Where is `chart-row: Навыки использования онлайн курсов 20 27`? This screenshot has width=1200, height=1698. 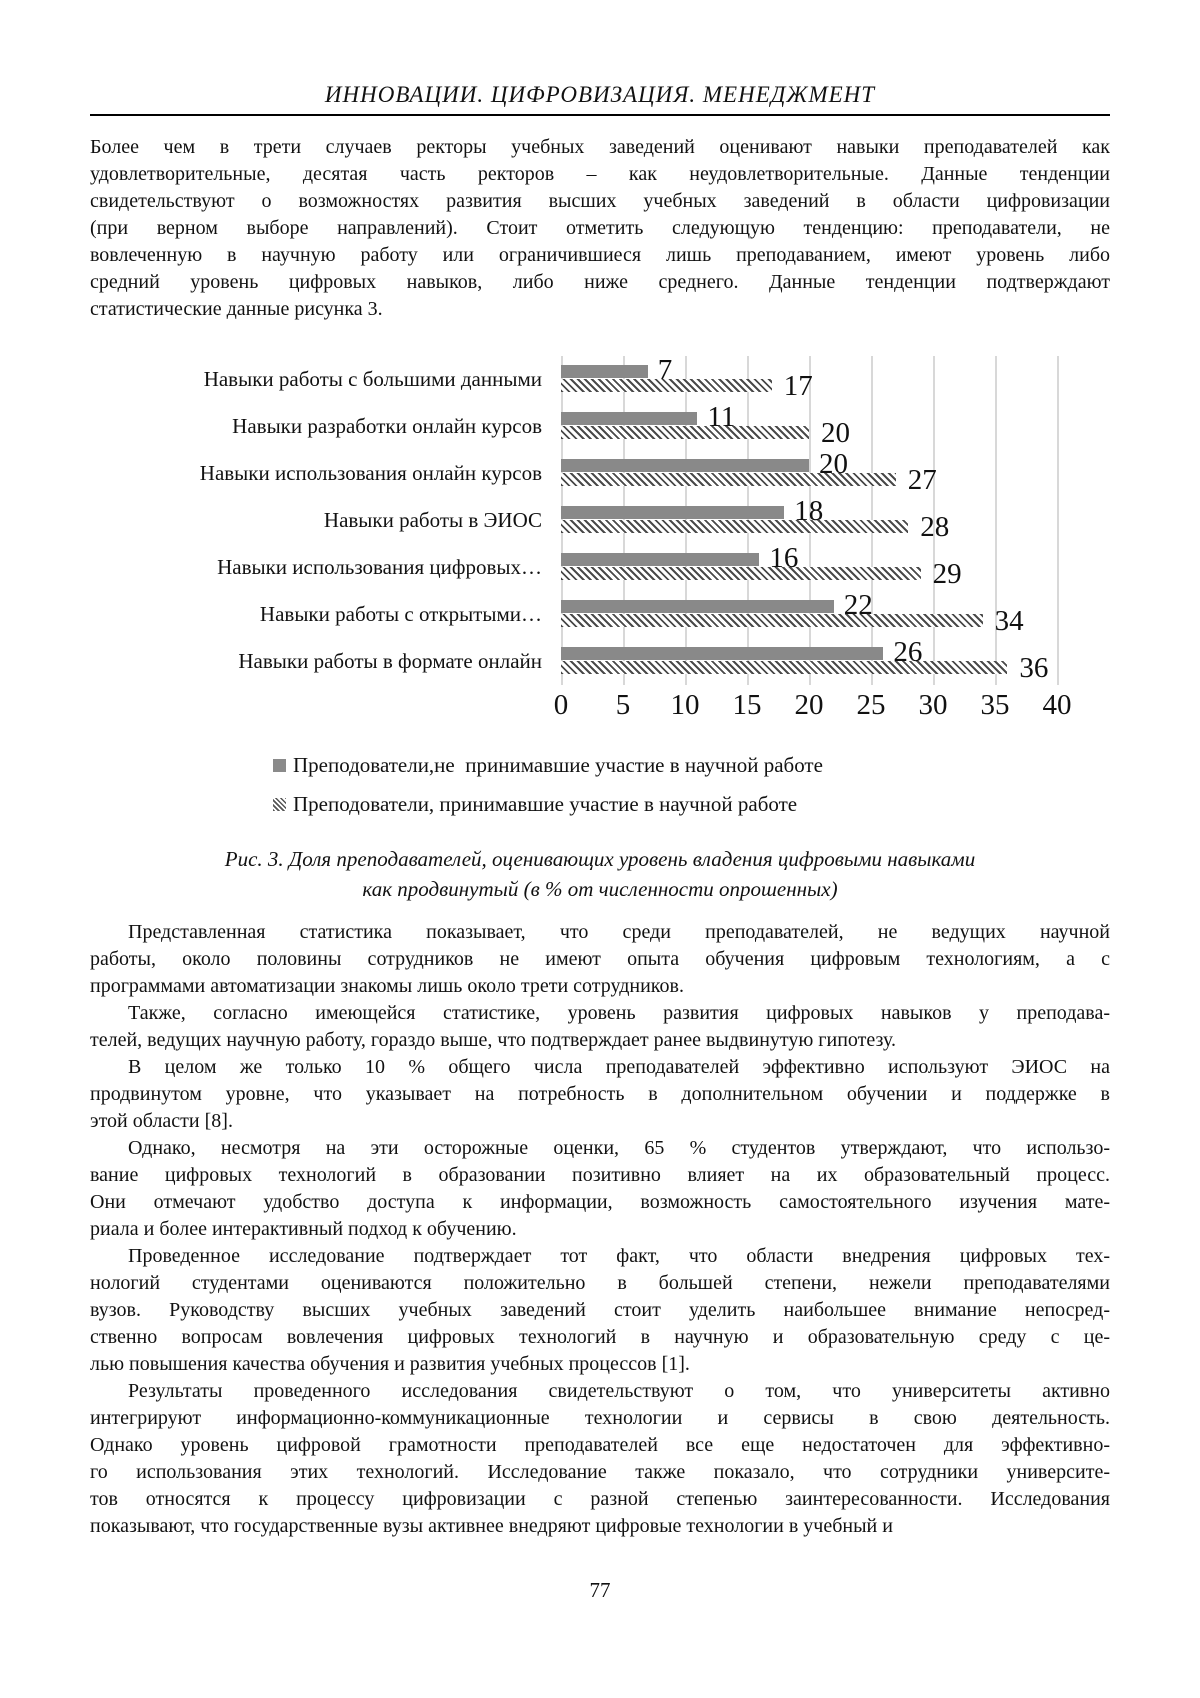
chart-row: Навыки использования онлайн курсов 20 27 is located at coordinates (600, 473).